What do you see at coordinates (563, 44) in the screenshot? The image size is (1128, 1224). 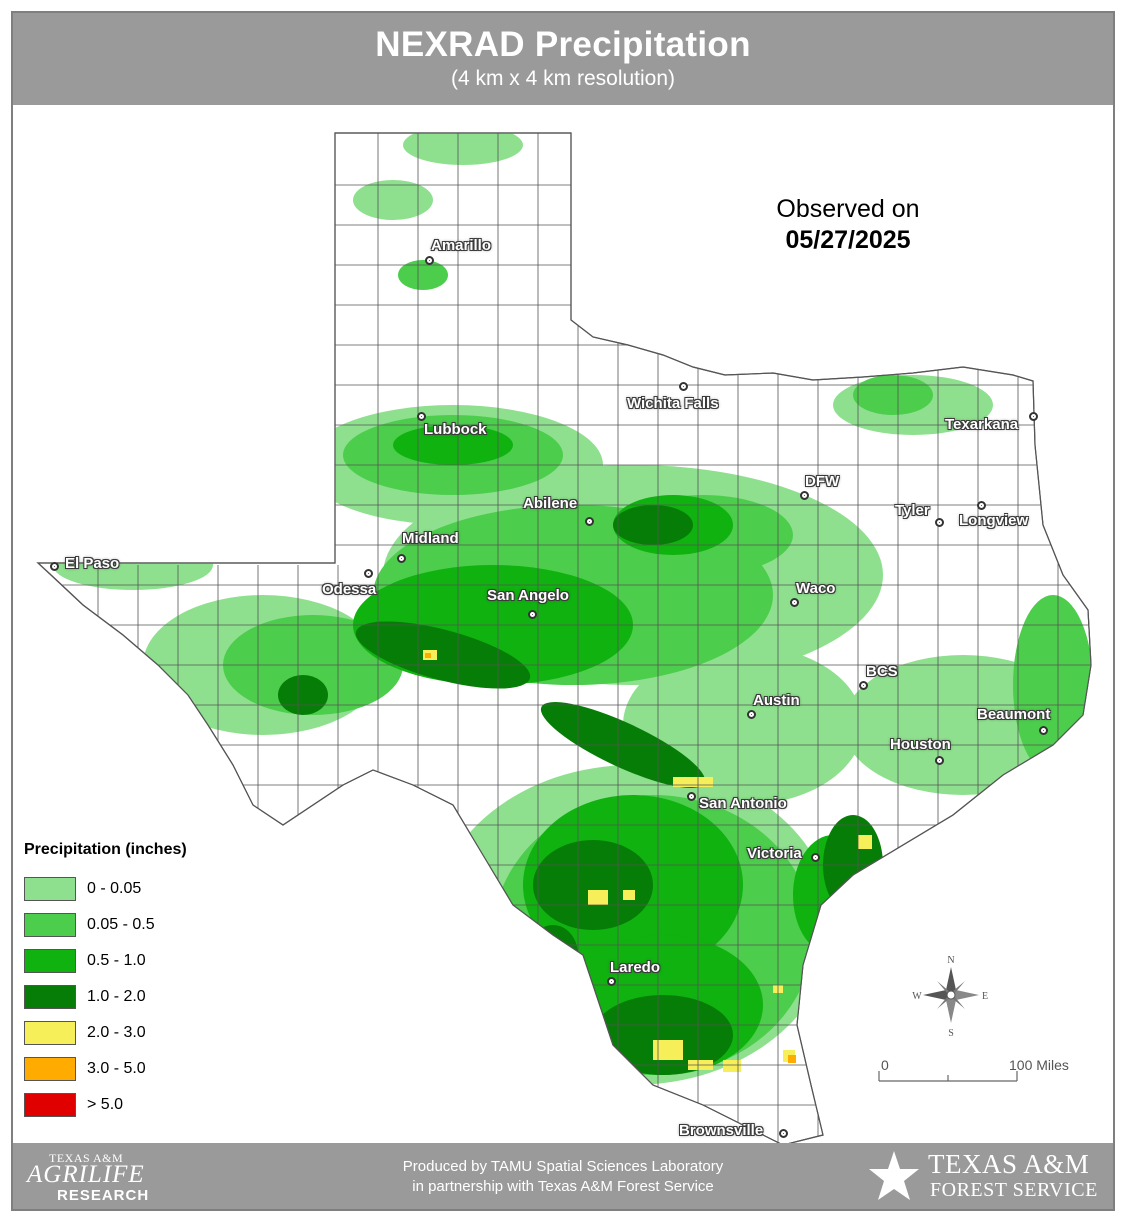 I see `map-title: NEXRAD Precipitation` at bounding box center [563, 44].